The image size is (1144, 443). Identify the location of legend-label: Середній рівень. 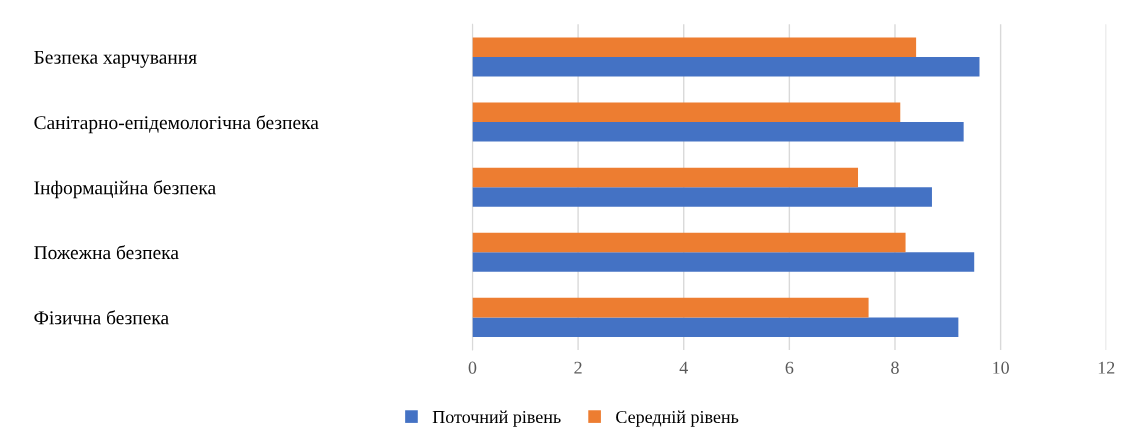
(677, 418).